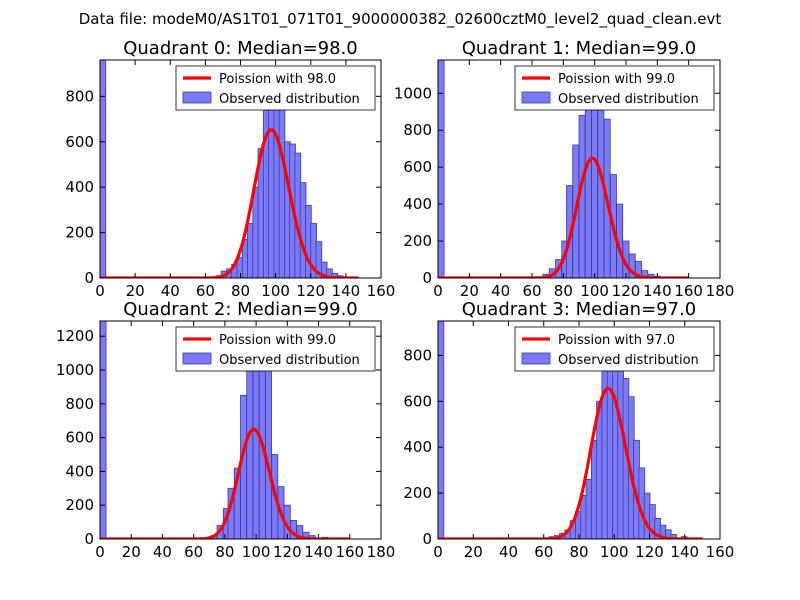  Describe the element at coordinates (240, 309) in the screenshot. I see `panel-title: Quadrant 2: Median=99.0` at that location.